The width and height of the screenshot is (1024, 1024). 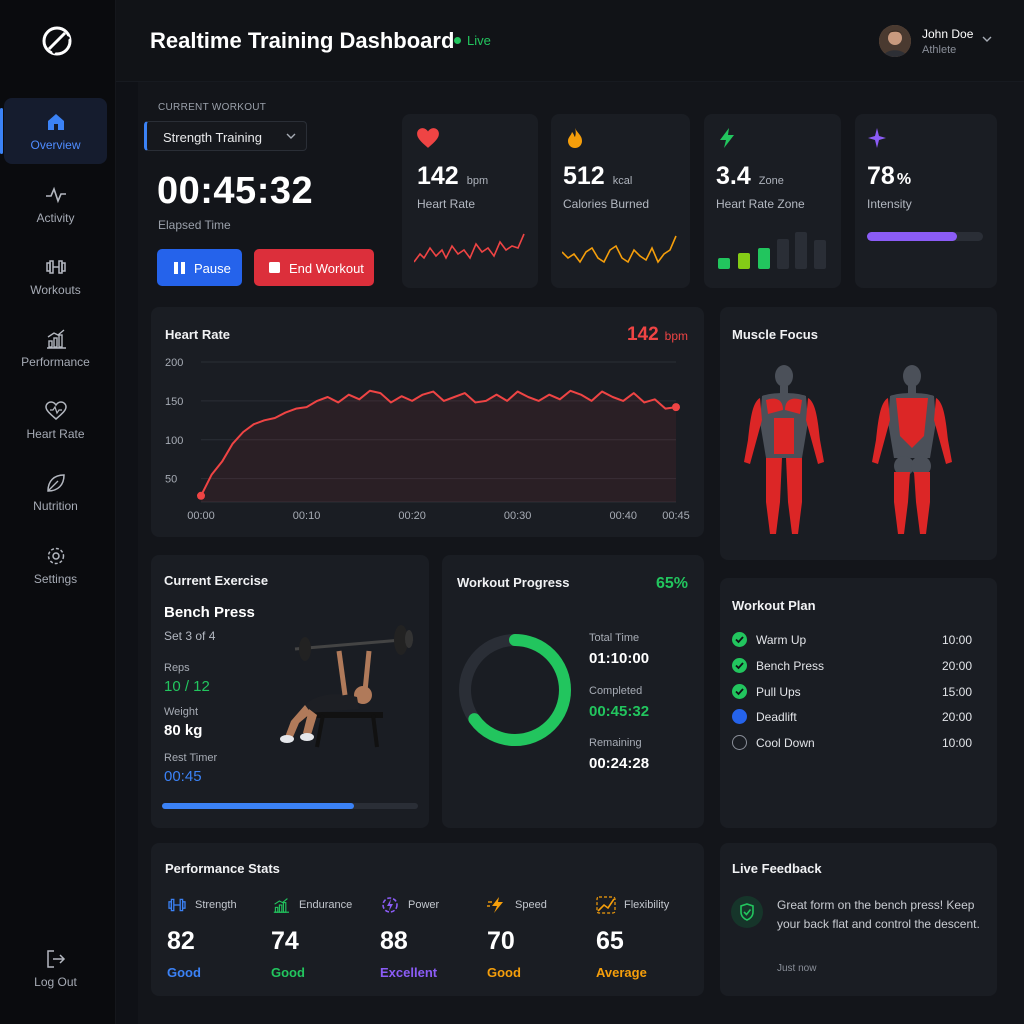 I want to click on completed-label: Completed, so click(x=616, y=691).